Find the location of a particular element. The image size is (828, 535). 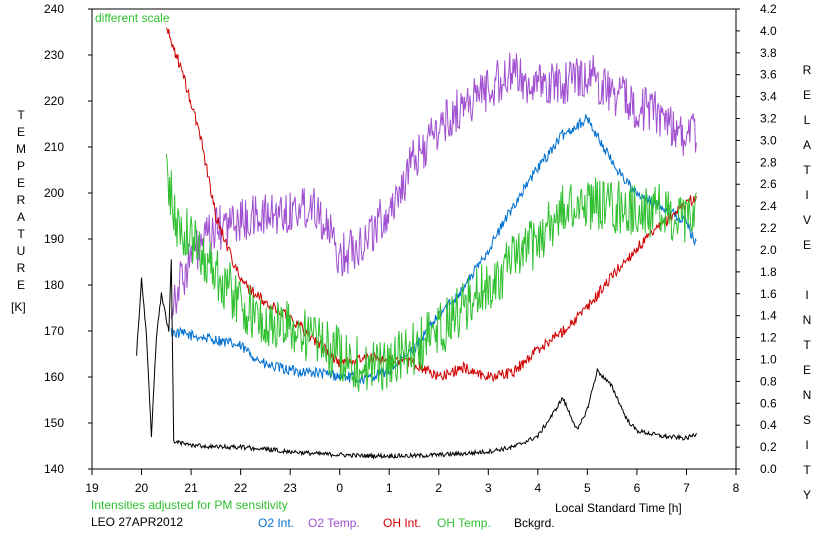

y-left-tick-label: 230 is located at coordinates (54, 55).